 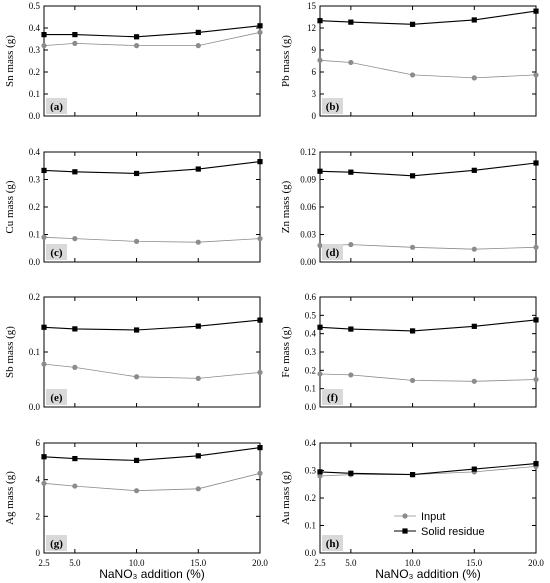 I want to click on x-axis-label: NaNO₃ addition (%), so click(x=428, y=574).